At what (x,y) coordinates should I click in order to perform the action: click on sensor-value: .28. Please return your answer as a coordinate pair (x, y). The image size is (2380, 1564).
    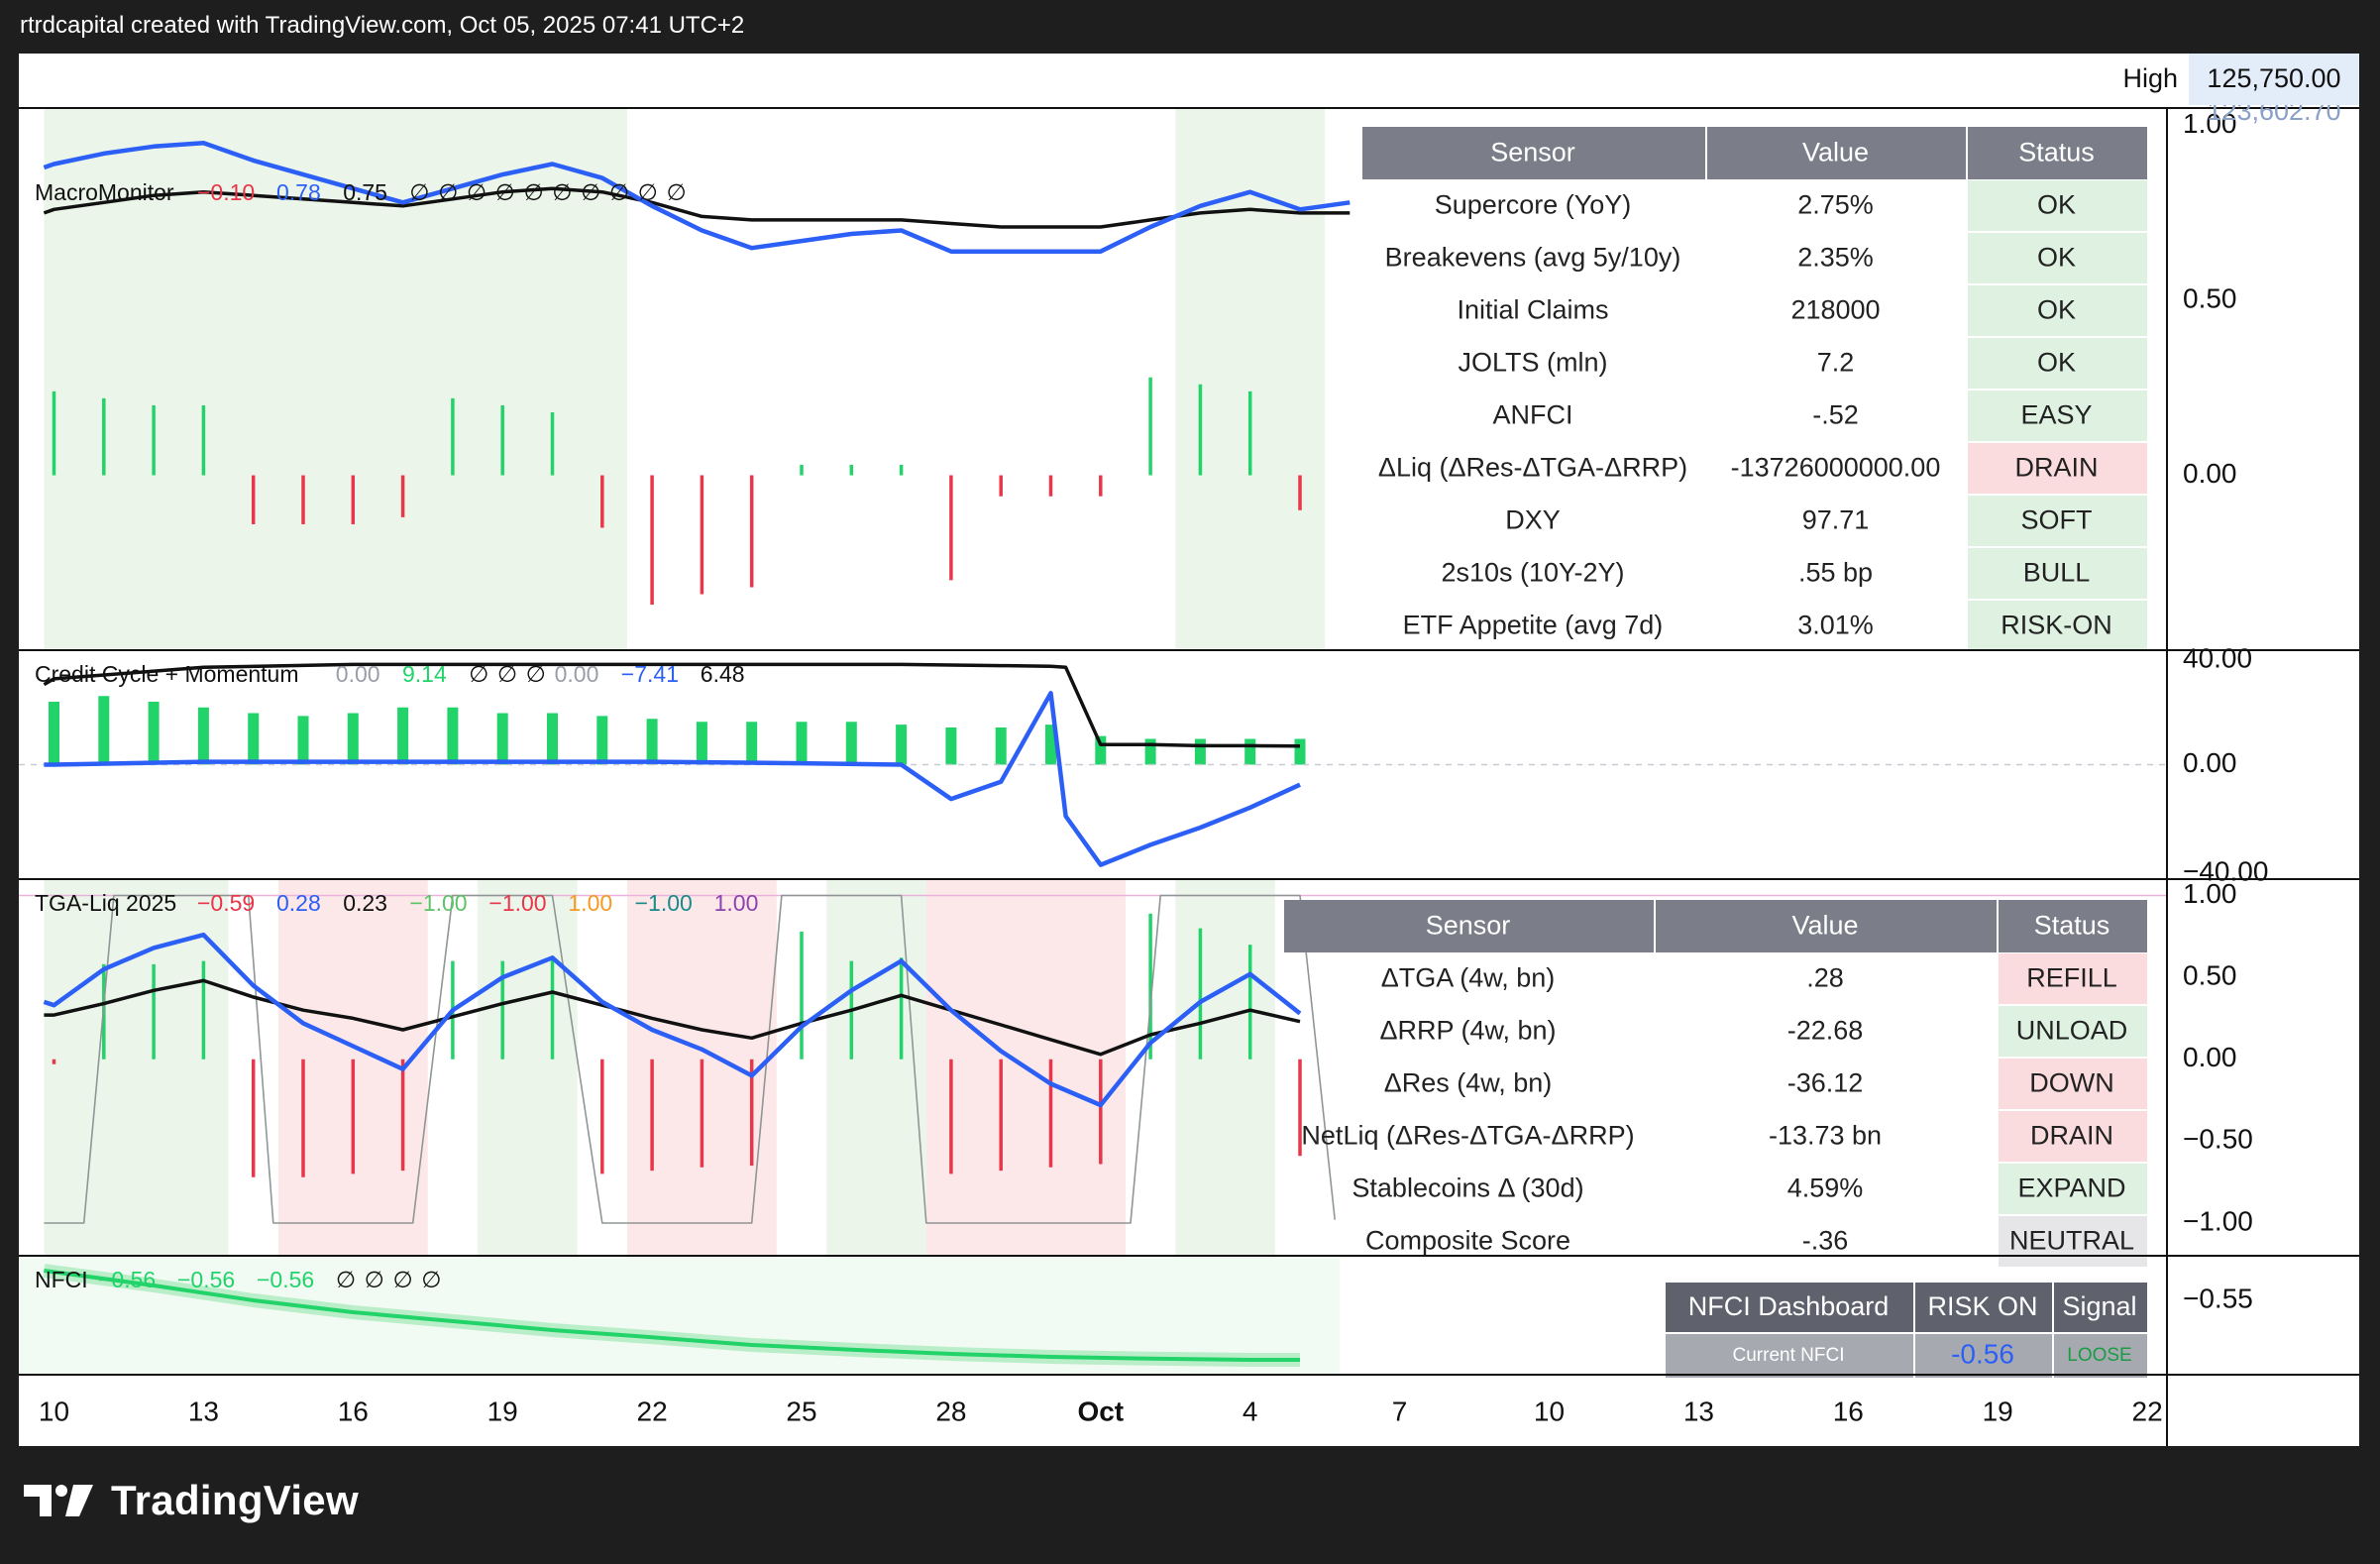
    Looking at the image, I should click on (1825, 978).